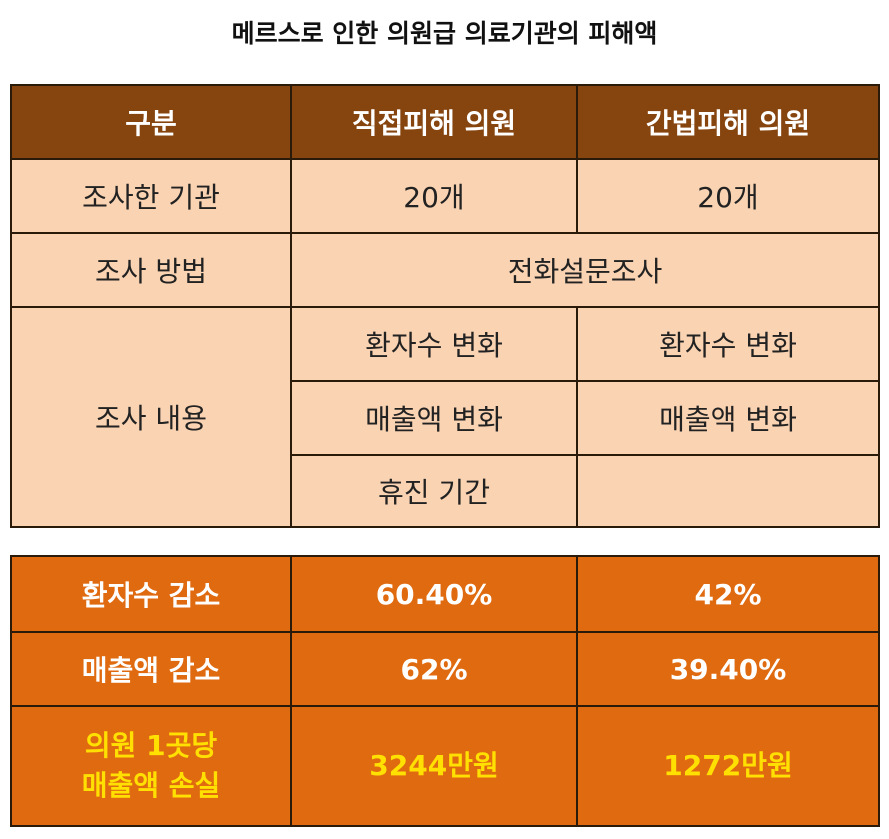  Describe the element at coordinates (728, 766) in the screenshot. I see `loss-indirect: 1272만원` at that location.